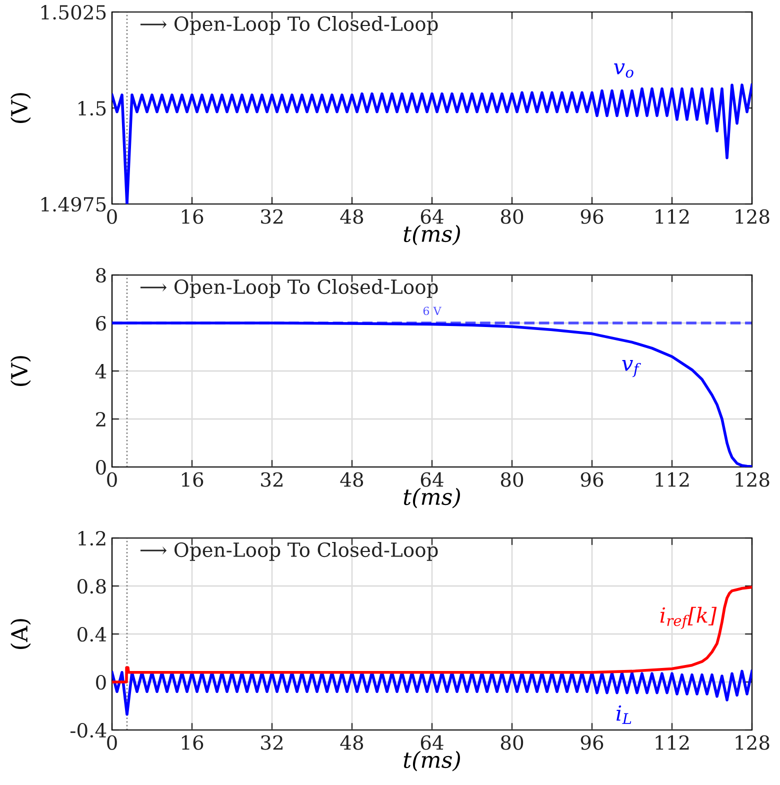  Describe the element at coordinates (92, 634) in the screenshot. I see `y-tick-label: 0.4` at that location.